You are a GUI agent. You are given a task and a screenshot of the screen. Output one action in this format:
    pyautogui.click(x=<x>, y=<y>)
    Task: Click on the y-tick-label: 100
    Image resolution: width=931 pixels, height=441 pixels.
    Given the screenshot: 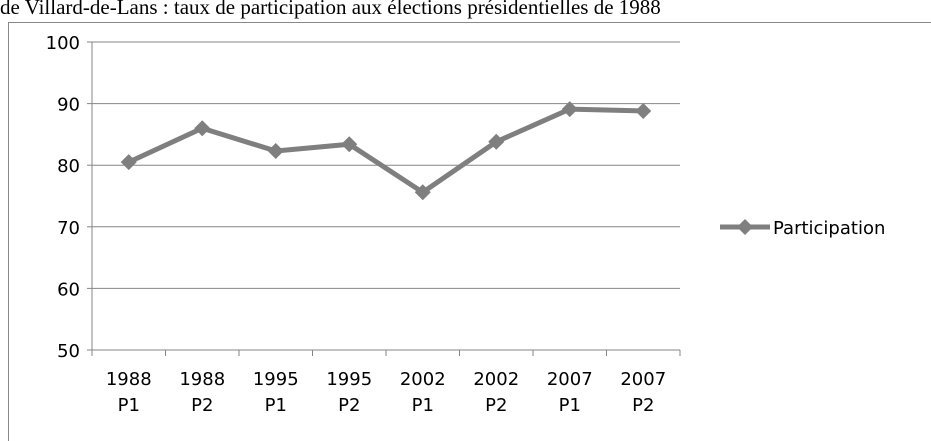 What is the action you would take?
    pyautogui.click(x=63, y=43)
    